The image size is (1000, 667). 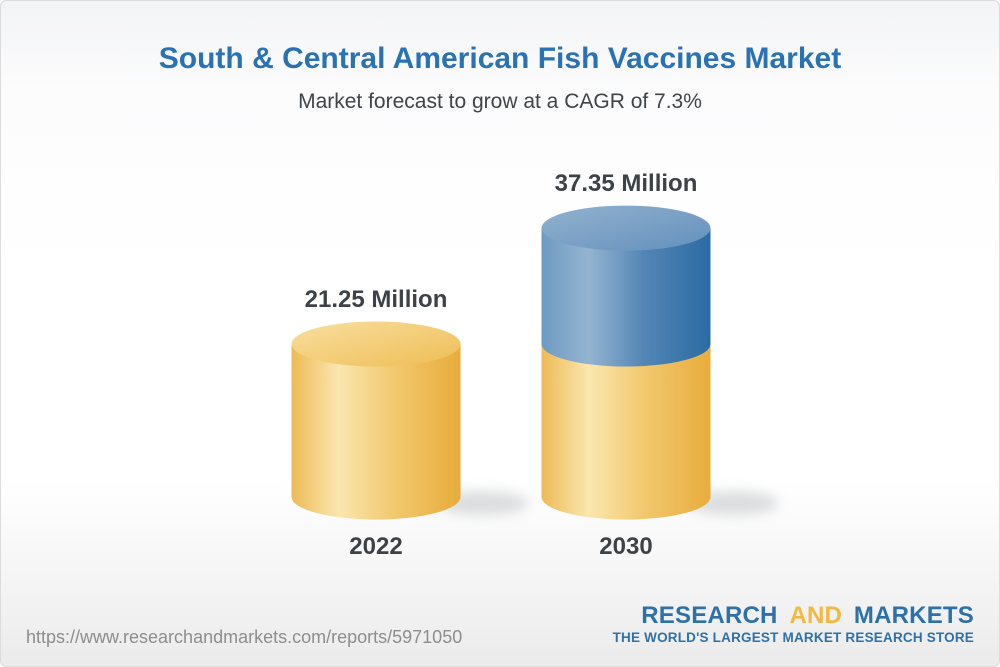 What do you see at coordinates (626, 228) in the screenshot?
I see `cylinder-2030-top` at bounding box center [626, 228].